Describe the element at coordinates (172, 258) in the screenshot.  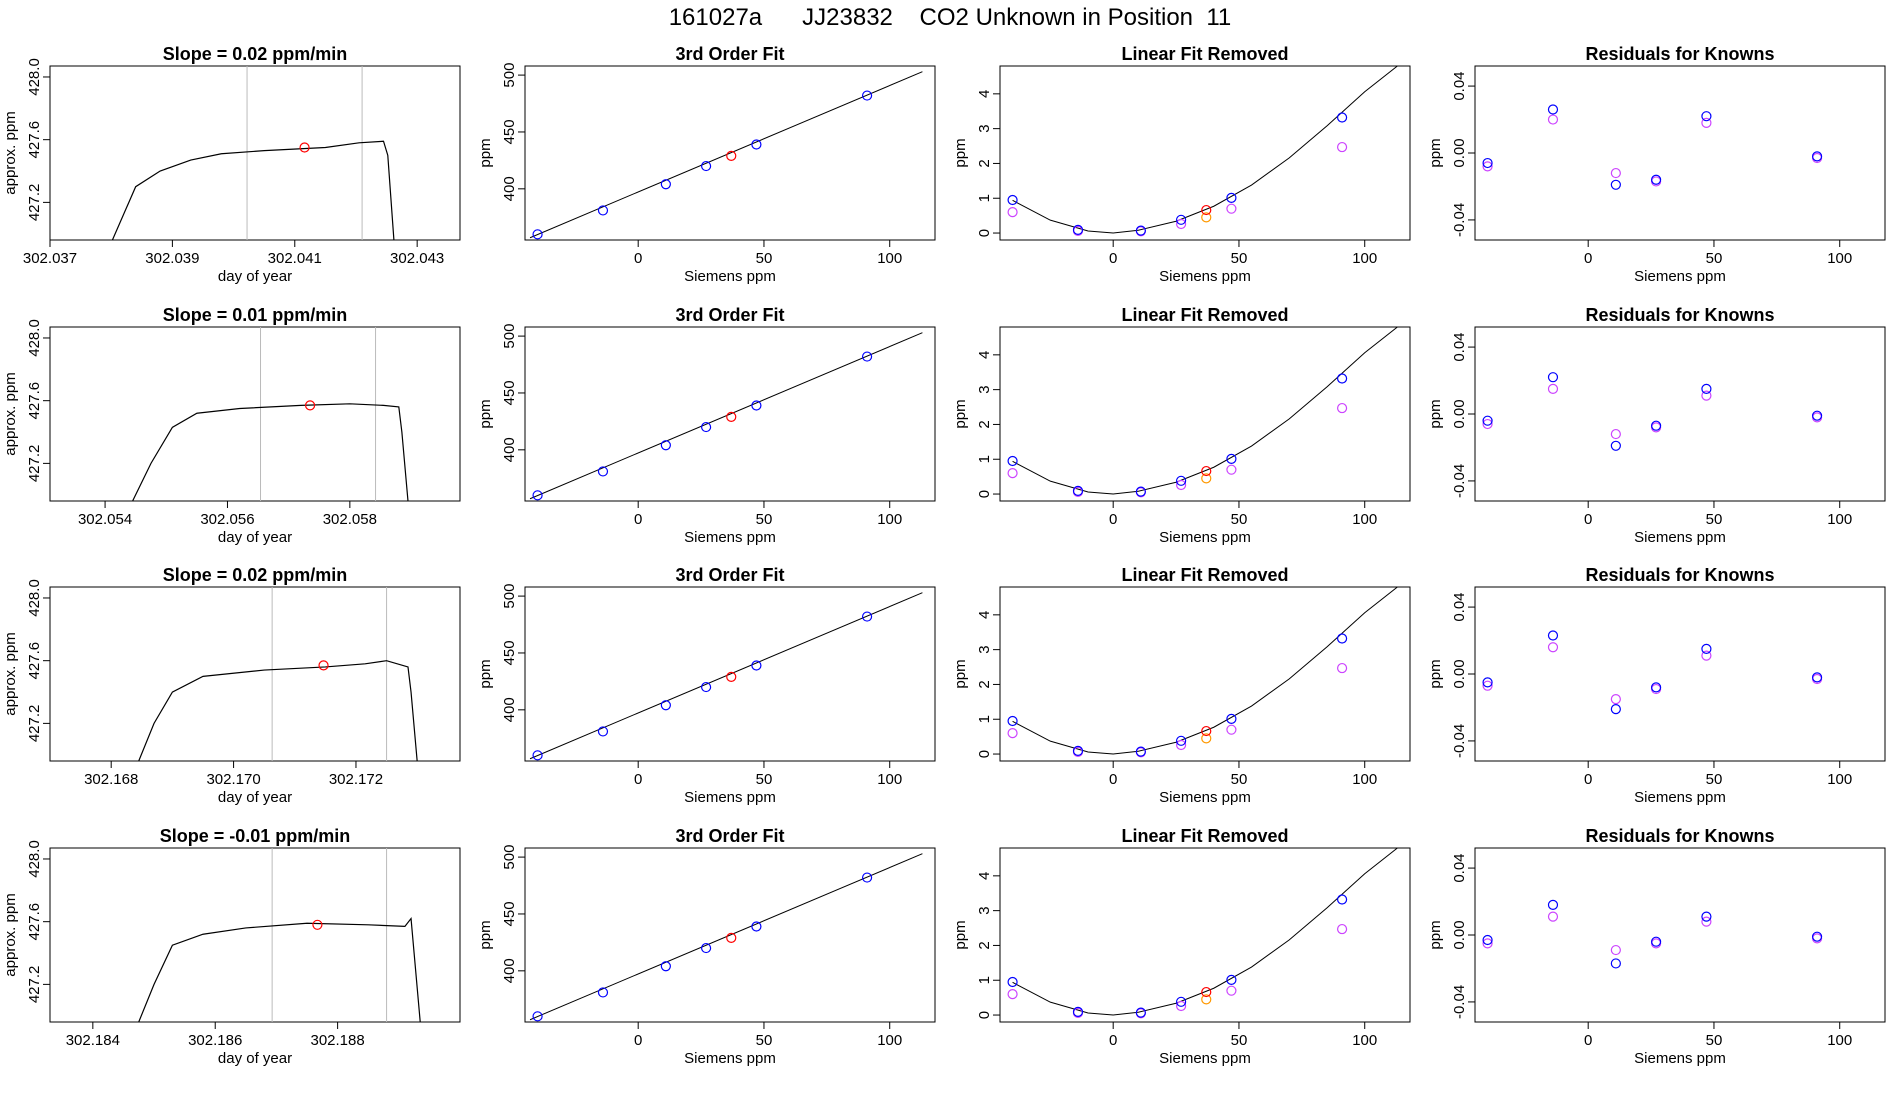
I see `x-tick-label: 302.039` at that location.